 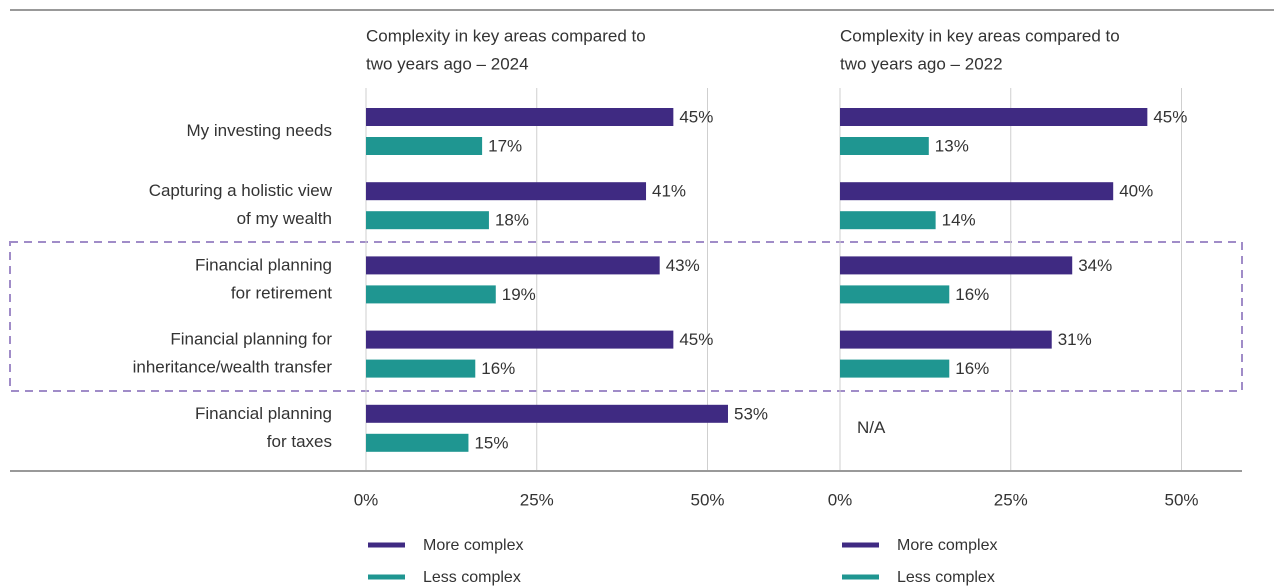 What do you see at coordinates (519, 294) in the screenshot?
I see `value-label: 19%` at bounding box center [519, 294].